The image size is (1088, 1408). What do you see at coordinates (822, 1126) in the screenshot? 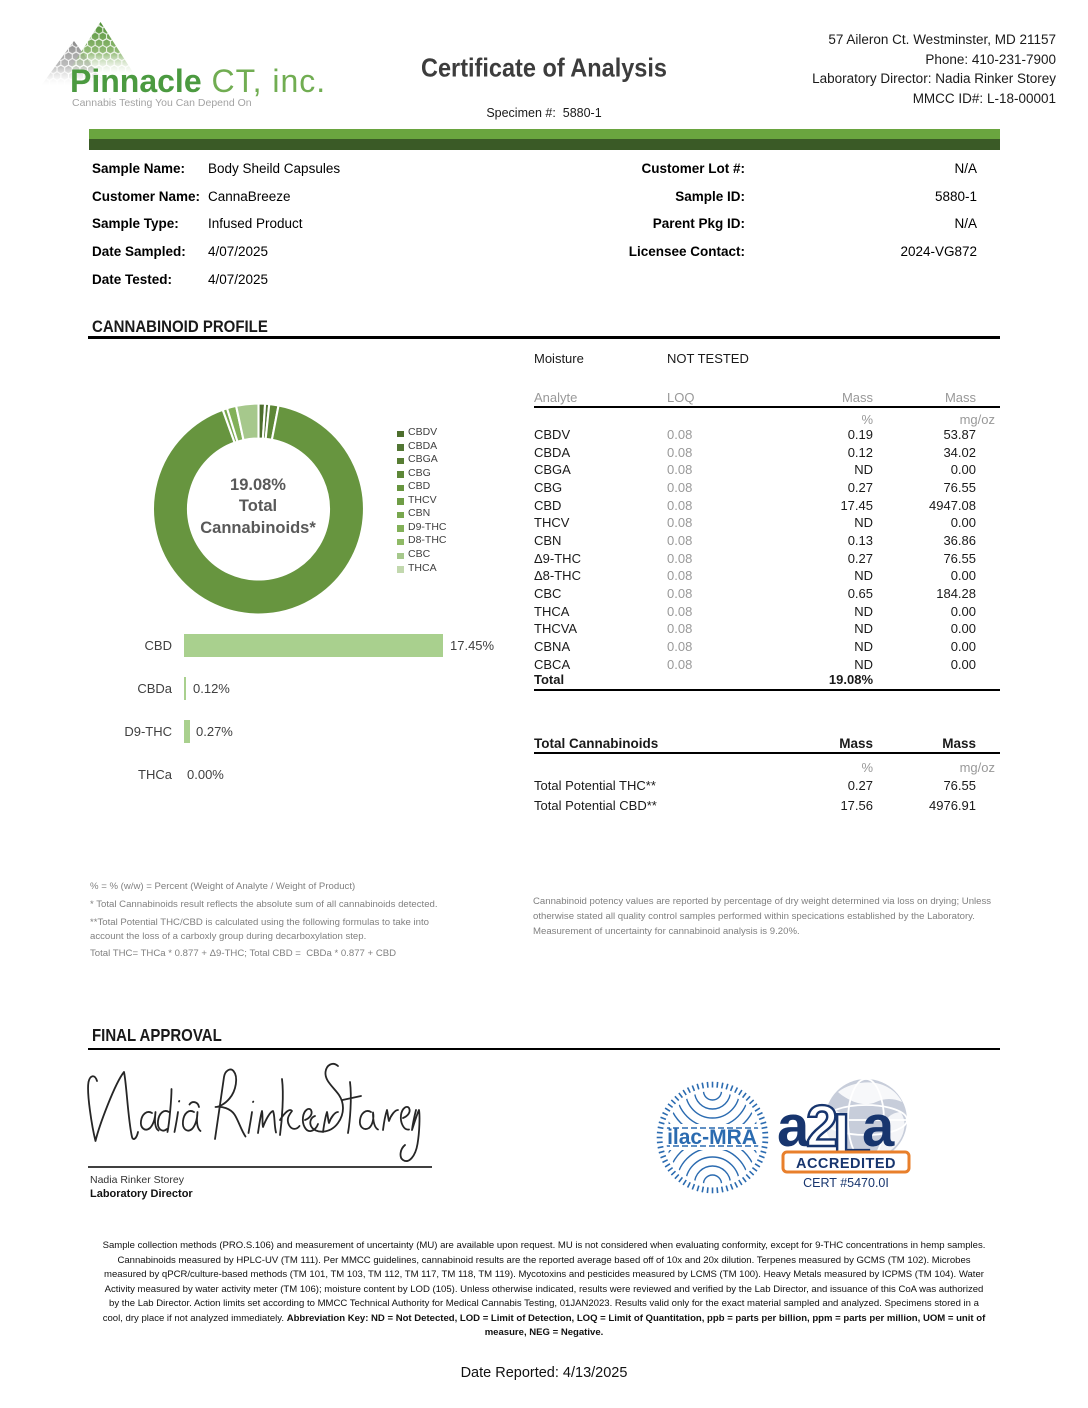
I see `svg-text: 2` at bounding box center [822, 1126].